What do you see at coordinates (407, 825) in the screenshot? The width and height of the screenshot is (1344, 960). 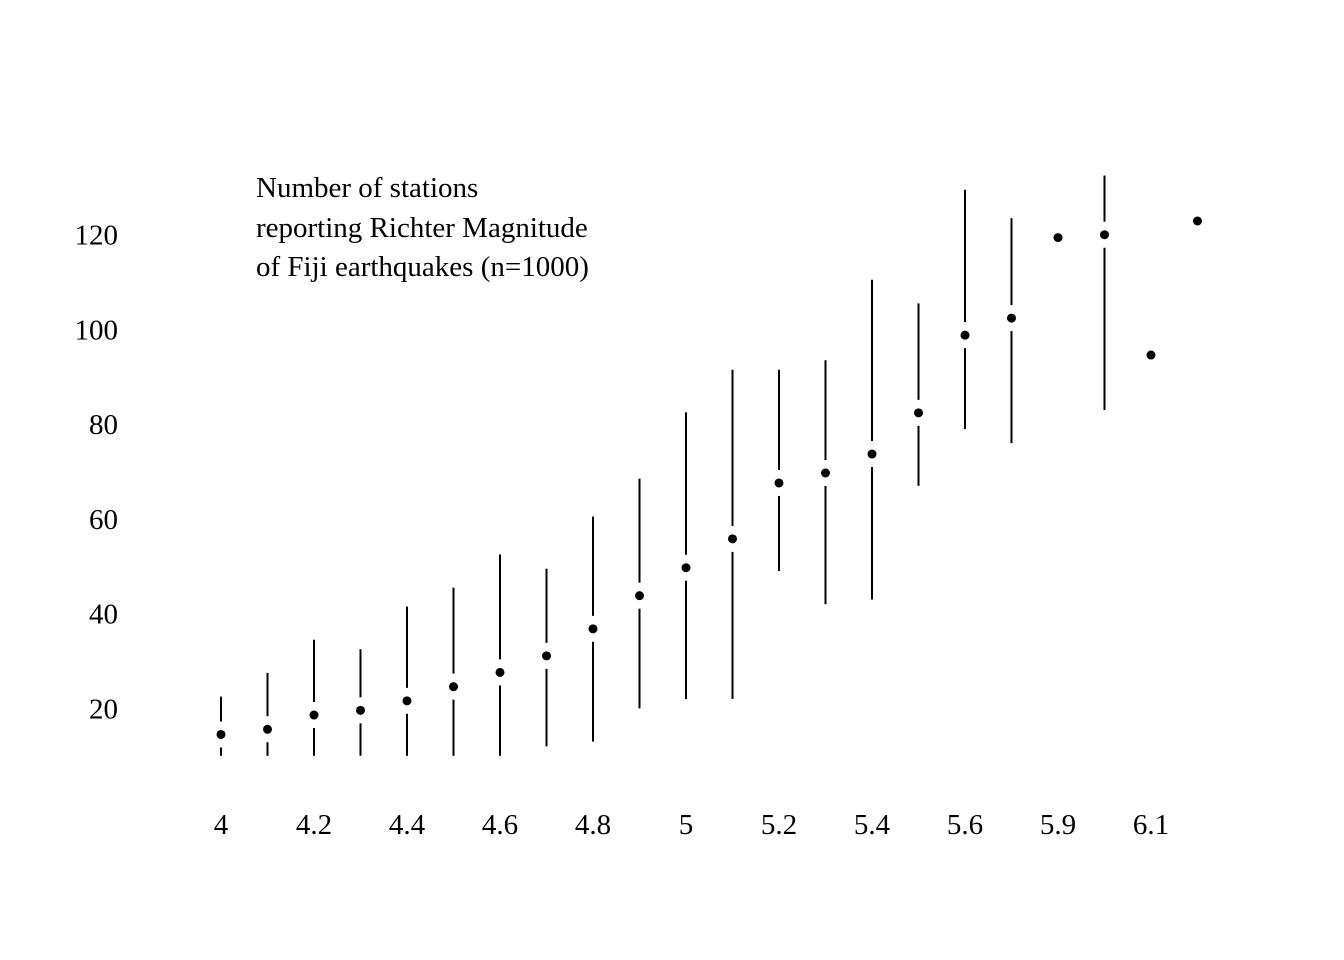 I see `x-tick-label: 4.4` at bounding box center [407, 825].